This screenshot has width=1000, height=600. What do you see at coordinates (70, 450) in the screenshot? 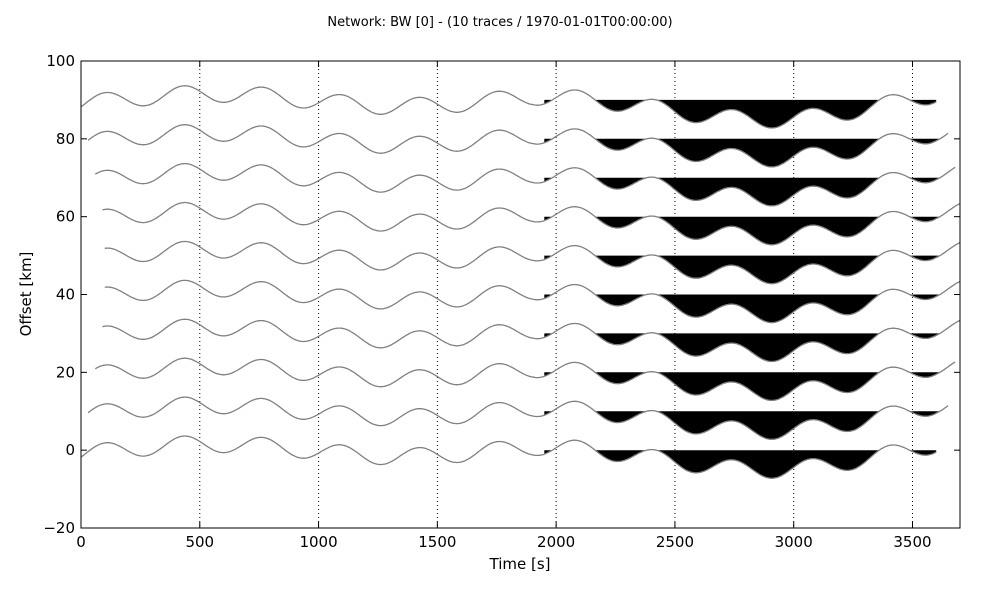
I see `y-tick-label: 0` at bounding box center [70, 450].